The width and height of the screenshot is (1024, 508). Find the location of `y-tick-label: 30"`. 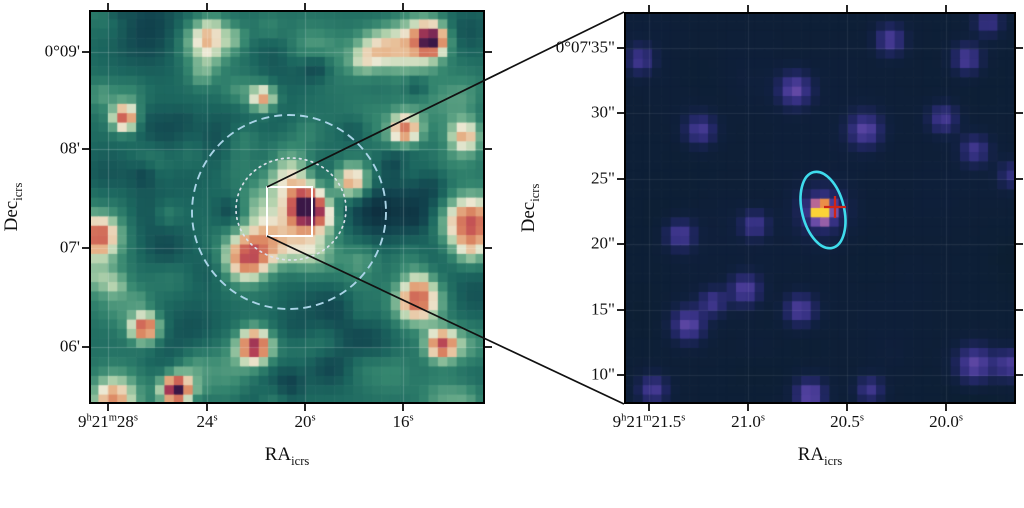

y-tick-label: 30" is located at coordinates (603, 112).